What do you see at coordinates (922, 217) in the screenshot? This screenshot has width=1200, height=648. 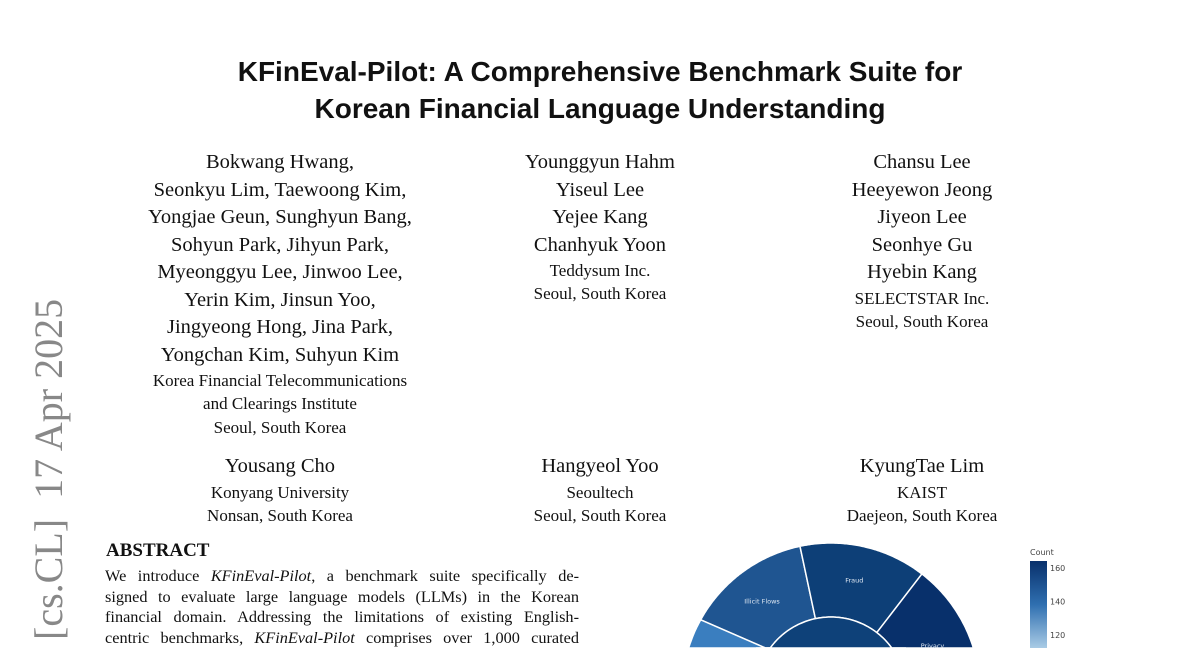 I see `author-names: Jiyeon Lee` at bounding box center [922, 217].